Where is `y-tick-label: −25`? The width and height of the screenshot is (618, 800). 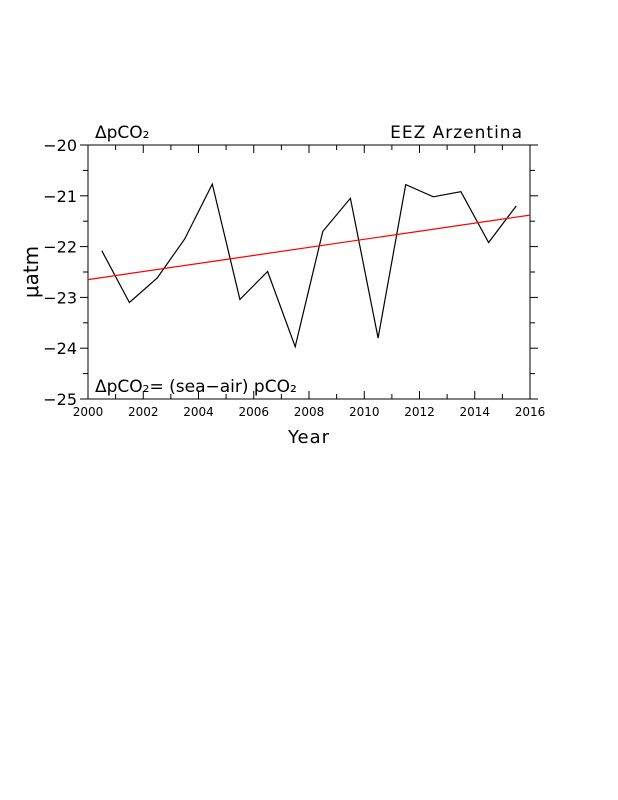 y-tick-label: −25 is located at coordinates (60, 399).